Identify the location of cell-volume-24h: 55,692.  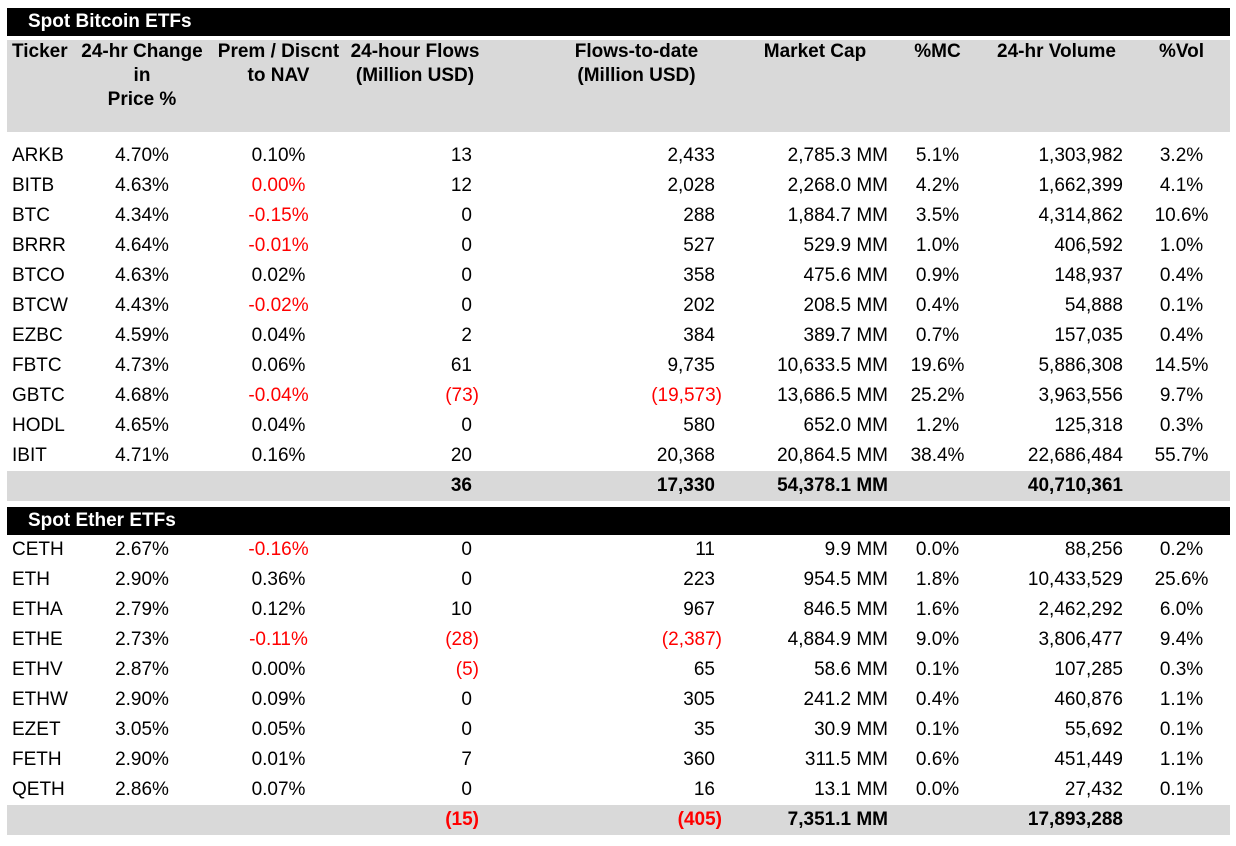
(1093, 729).